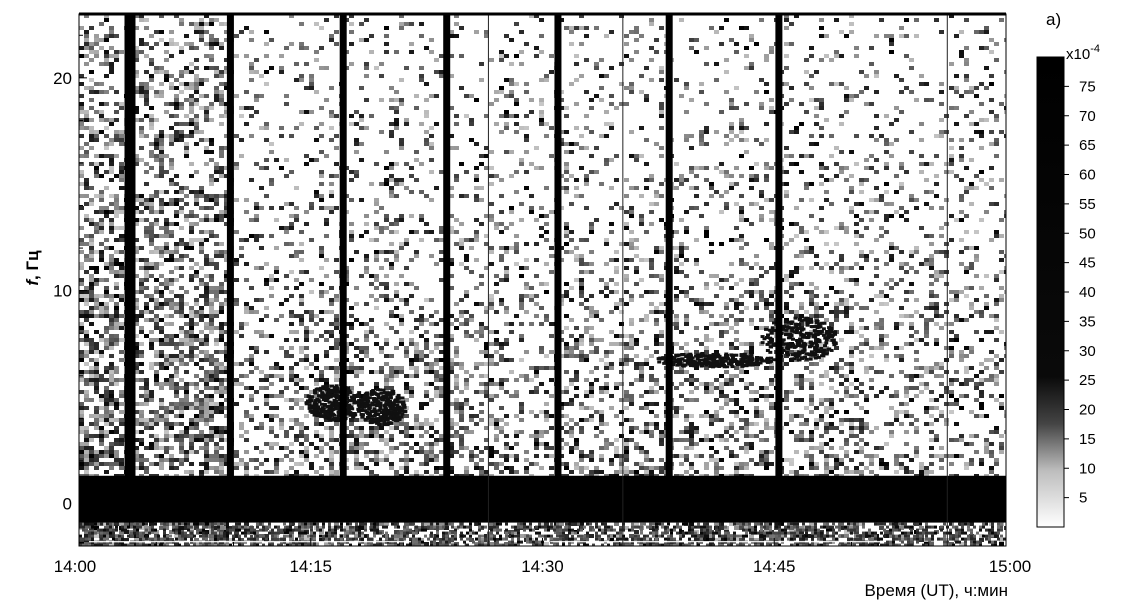  I want to click on zero-frequency-band, so click(542, 499).